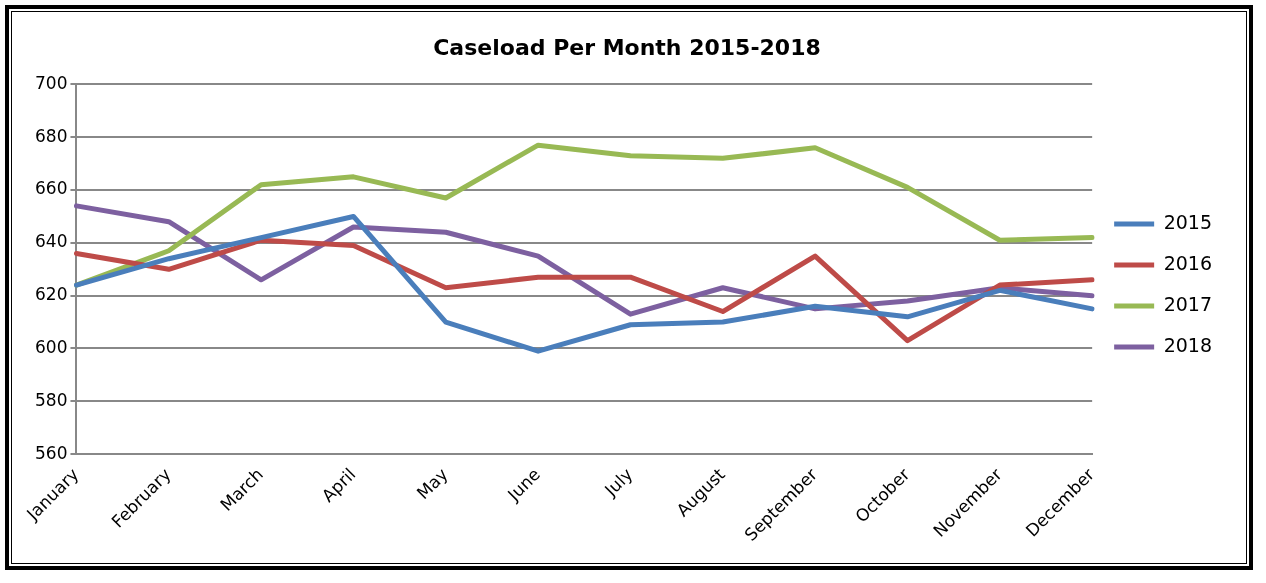 Image resolution: width=1266 pixels, height=583 pixels. What do you see at coordinates (1188, 303) in the screenshot?
I see `legend-label: 2017` at bounding box center [1188, 303].